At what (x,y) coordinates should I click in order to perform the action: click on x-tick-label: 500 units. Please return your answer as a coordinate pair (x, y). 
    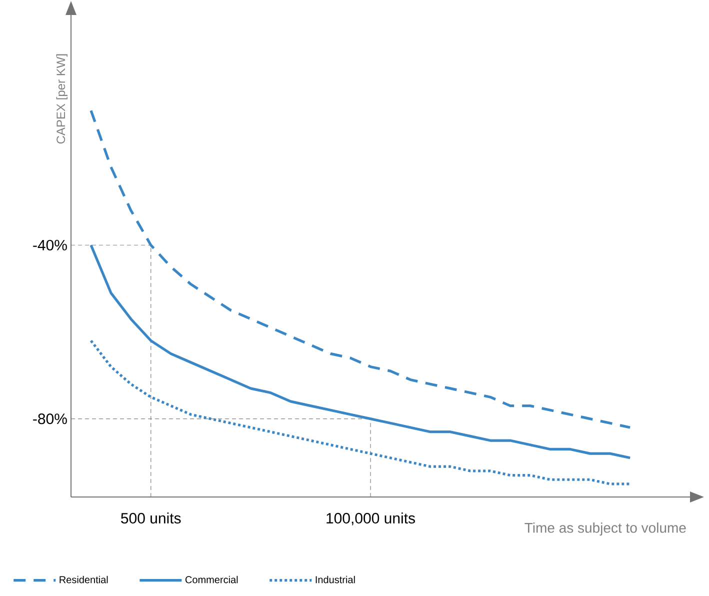
    Looking at the image, I should click on (151, 518).